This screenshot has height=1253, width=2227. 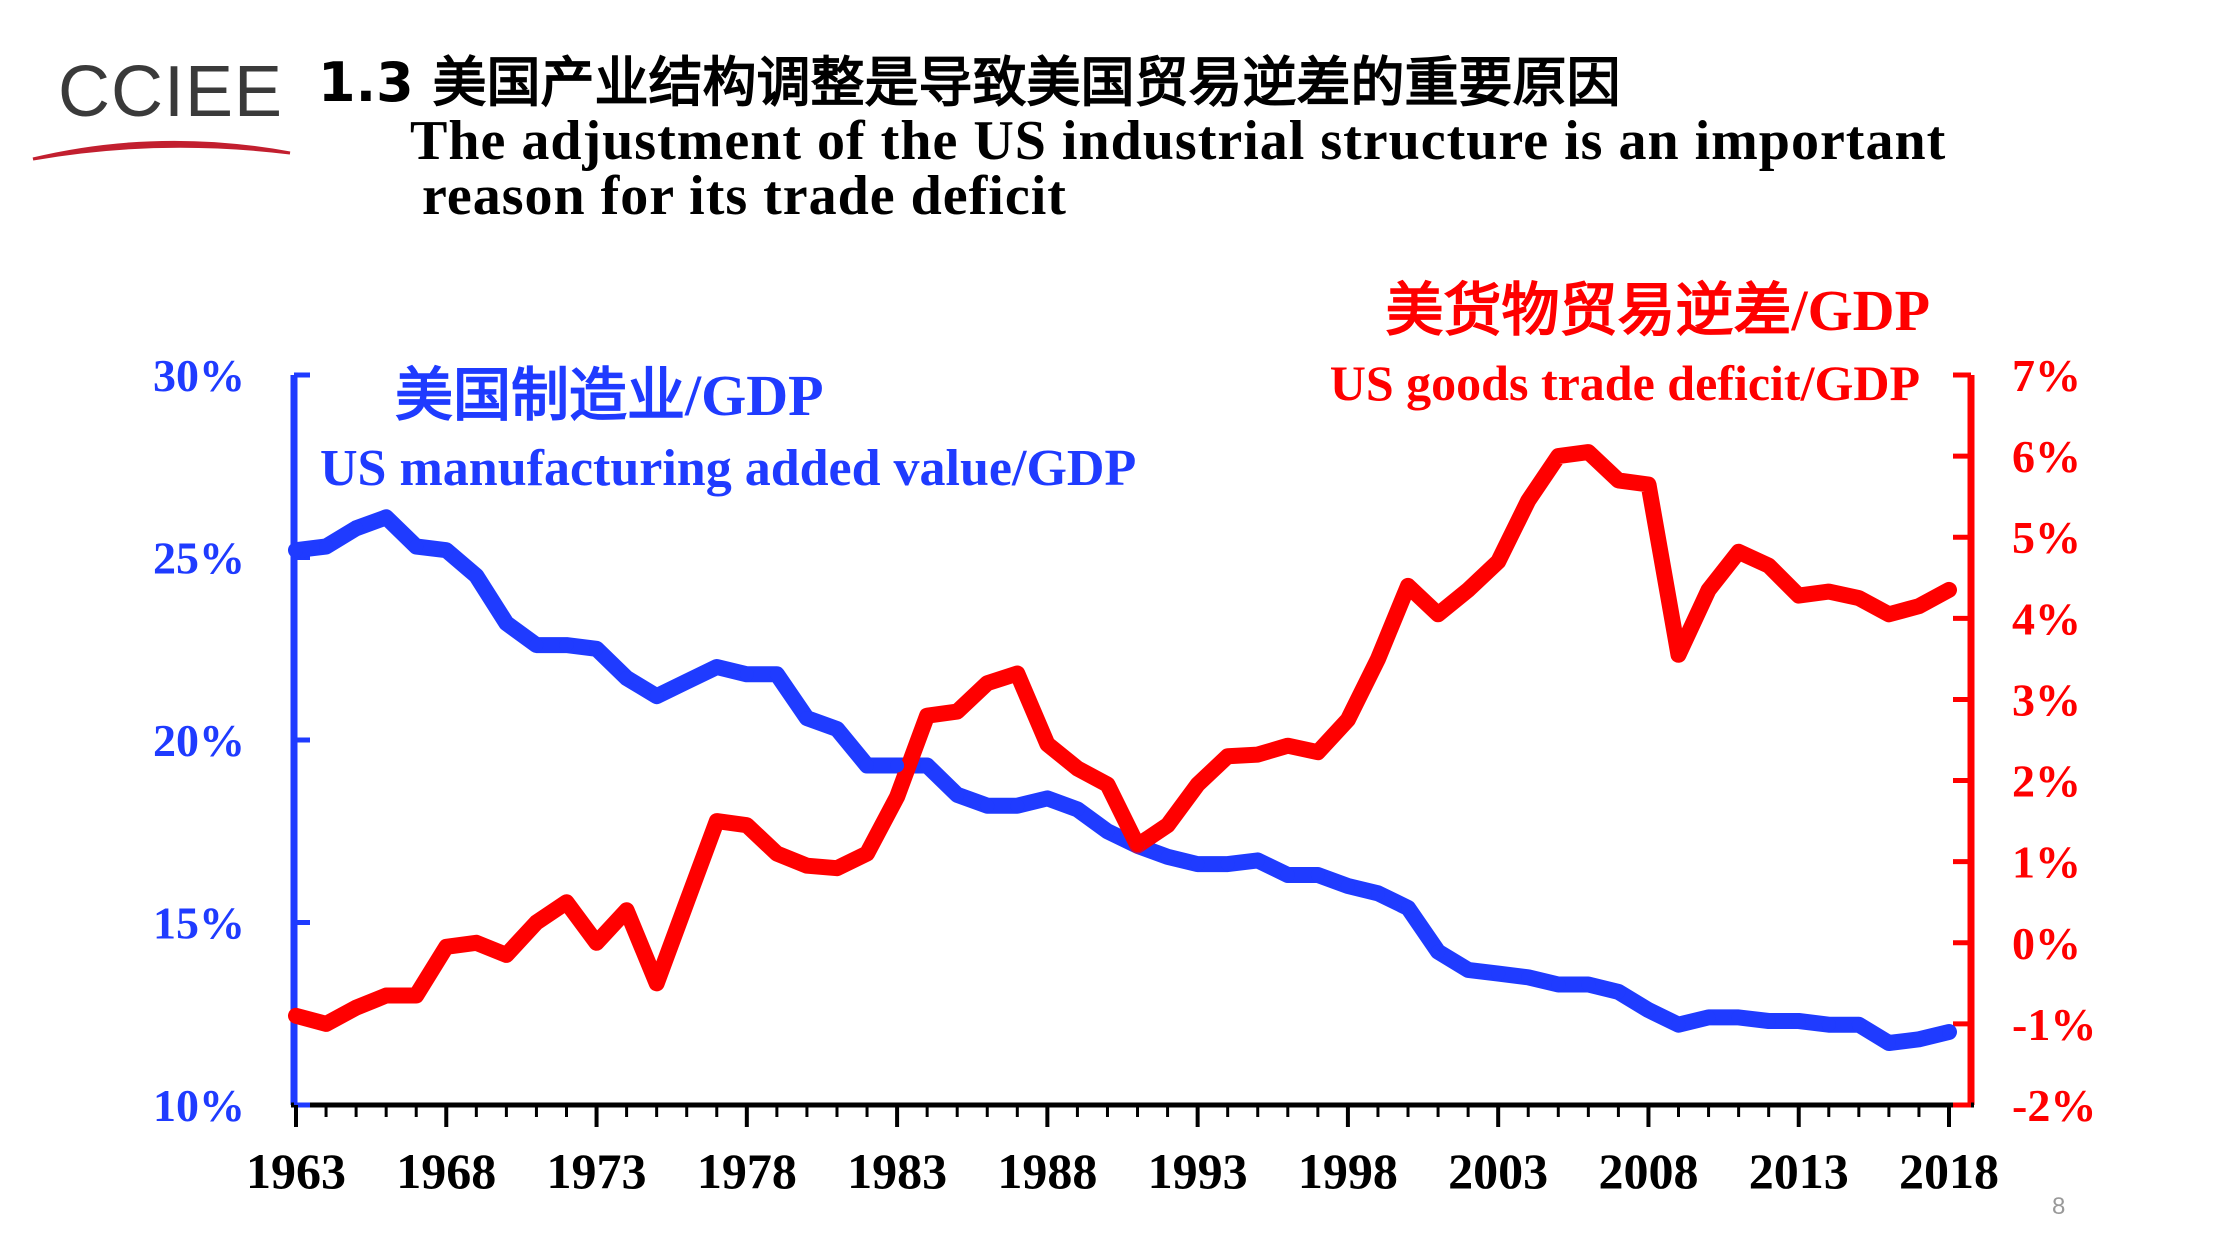 I want to click on x-tick-label: 2008, so click(x=1648, y=1171).